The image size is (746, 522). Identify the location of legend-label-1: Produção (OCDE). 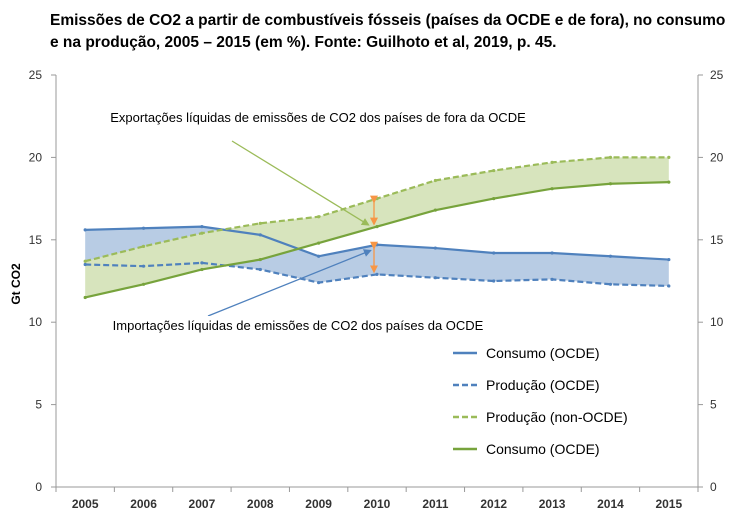
(543, 385).